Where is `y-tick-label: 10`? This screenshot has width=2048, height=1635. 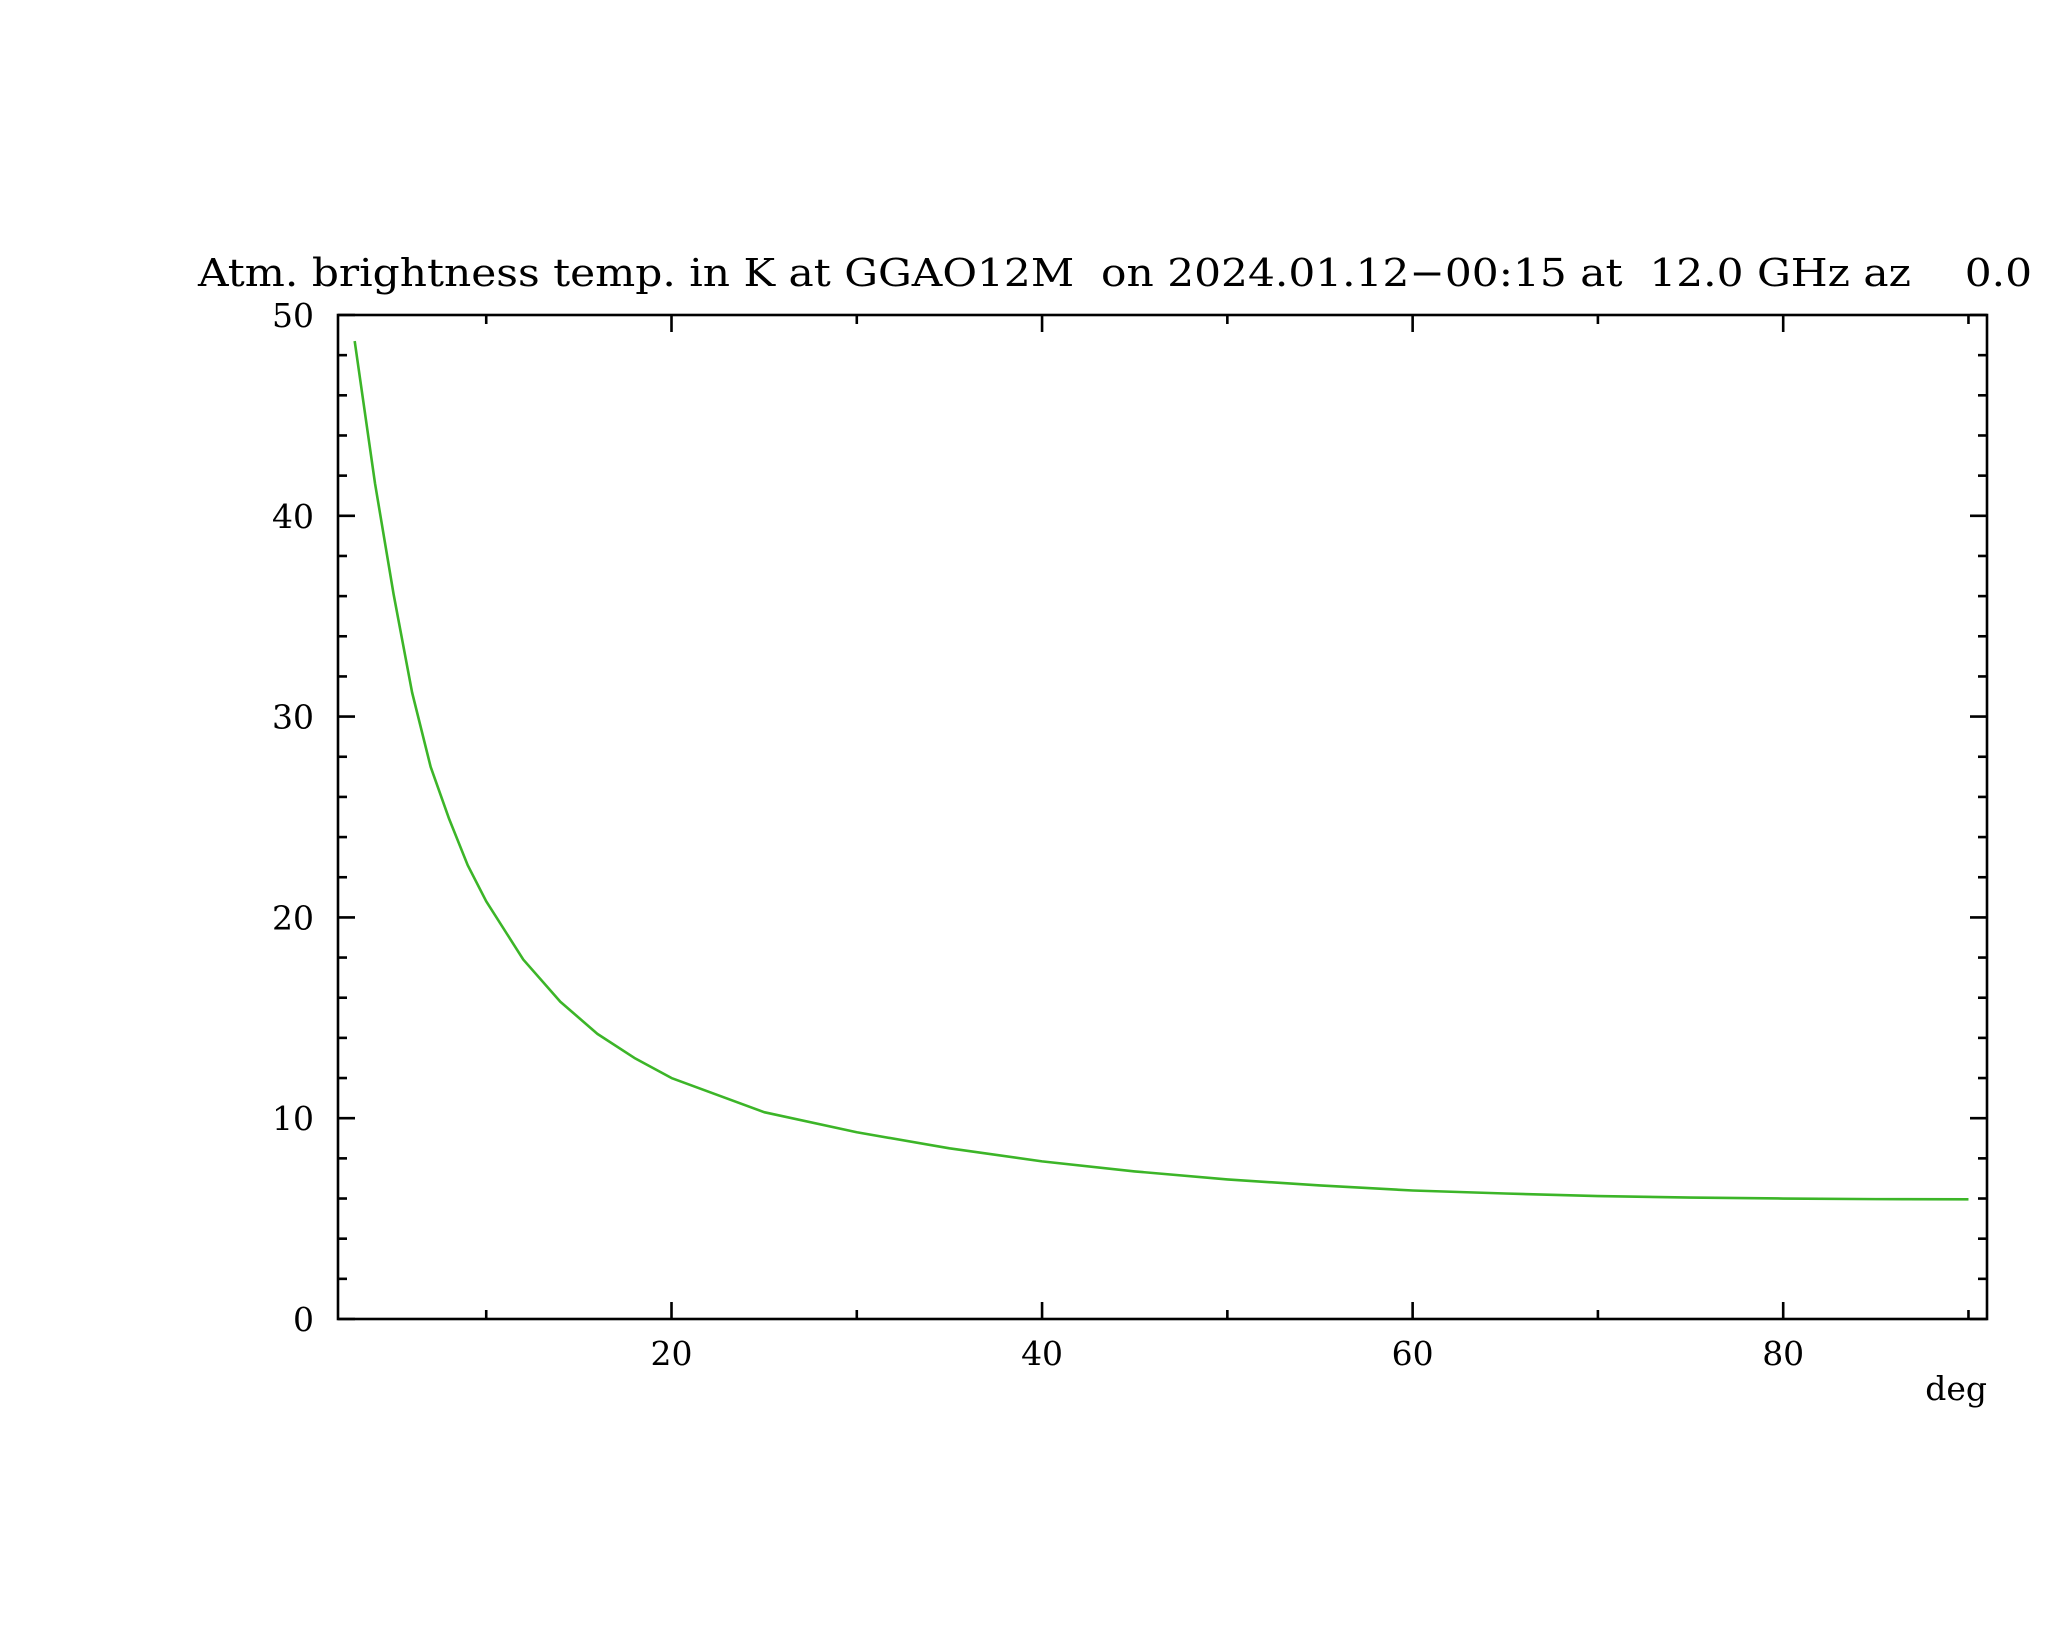 y-tick-label: 10 is located at coordinates (293, 1118).